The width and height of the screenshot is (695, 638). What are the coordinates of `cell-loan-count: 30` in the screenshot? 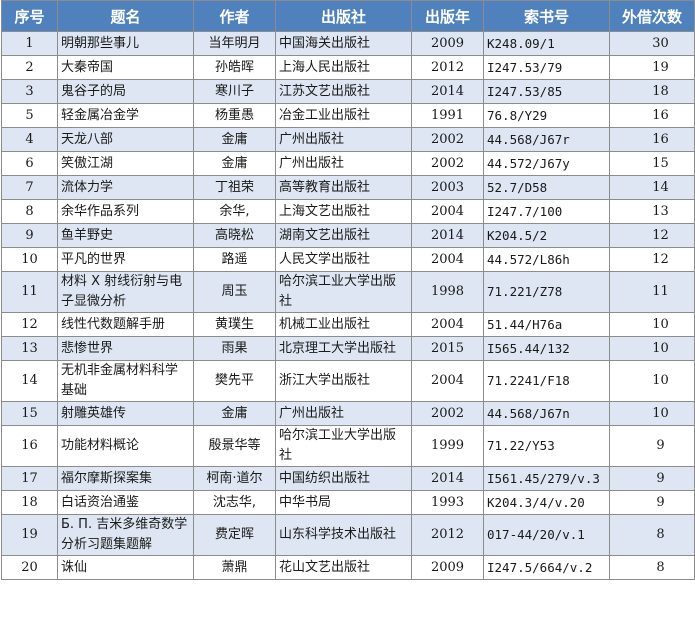 It's located at (652, 43).